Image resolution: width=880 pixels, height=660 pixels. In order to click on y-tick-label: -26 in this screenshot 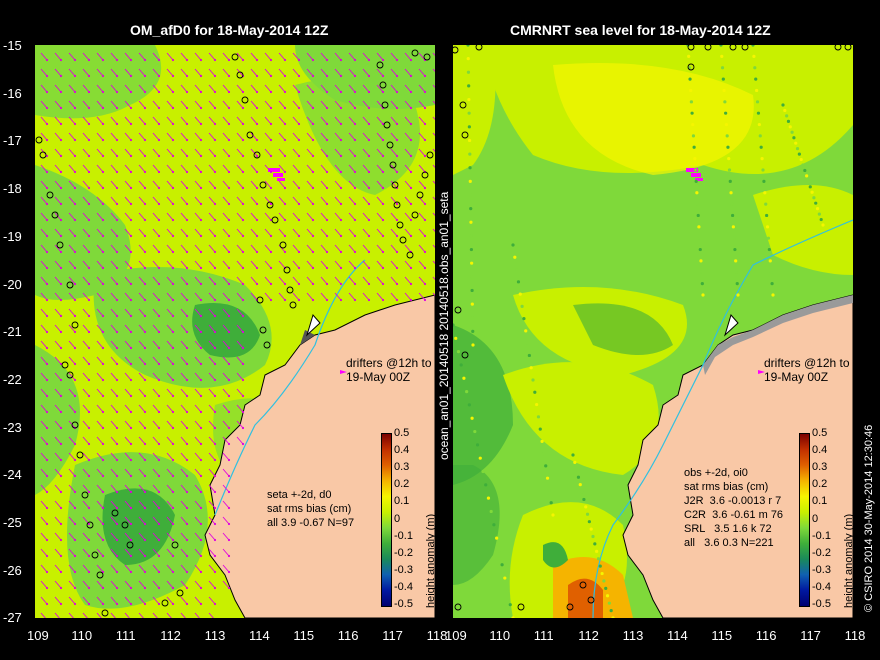, I will do `click(12, 570)`.